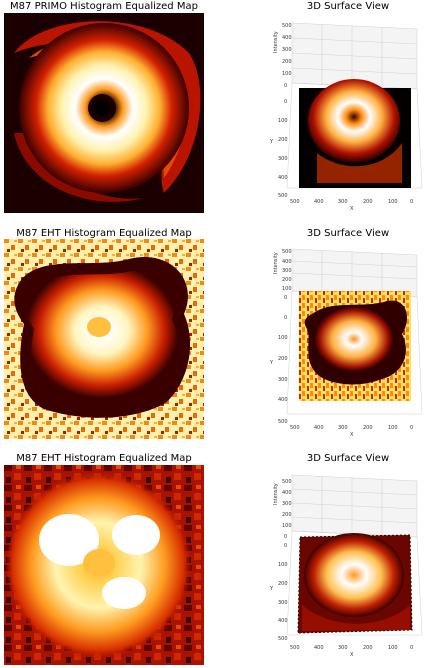 This screenshot has width=437, height=668. Describe the element at coordinates (104, 458) in the screenshot. I see `map-title-eht-2: M87 EHT Histogram Equalized Map` at that location.